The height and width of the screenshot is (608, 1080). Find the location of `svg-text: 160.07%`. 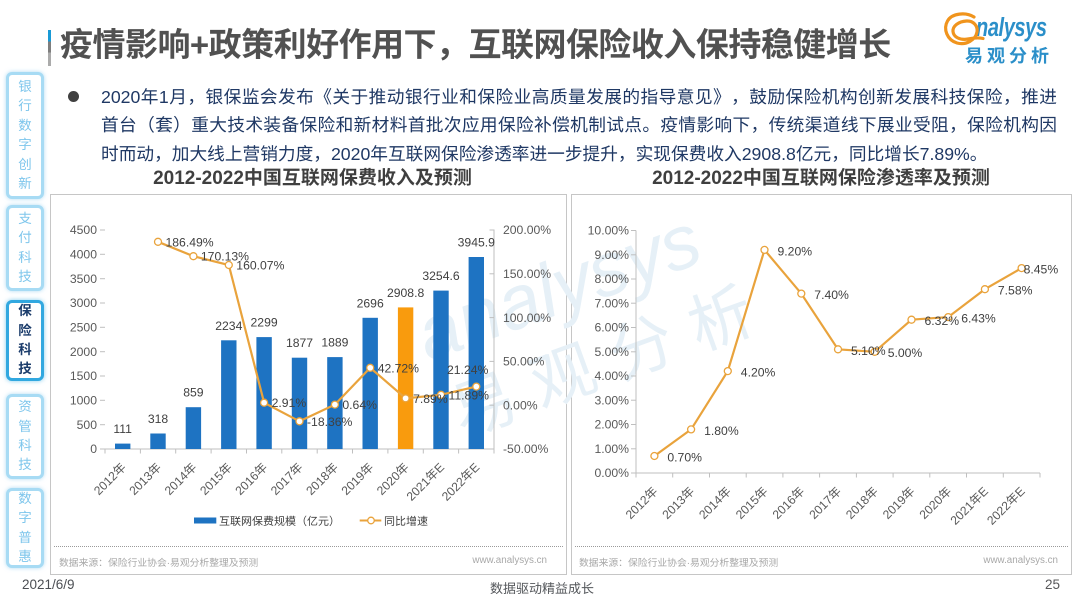

svg-text: 160.07% is located at coordinates (260, 266).